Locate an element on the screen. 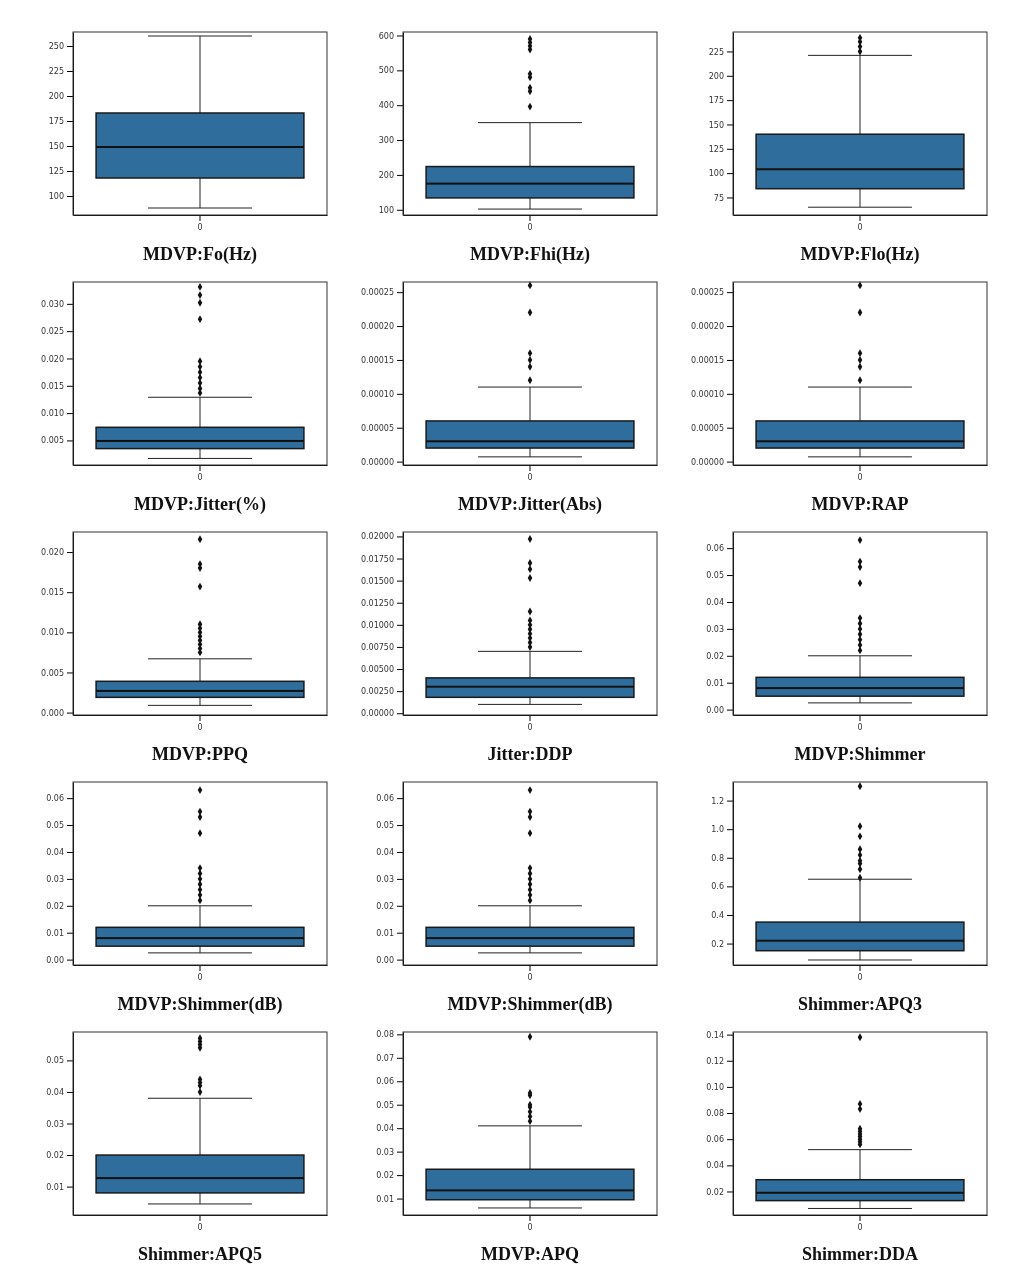 Image resolution: width=1016 pixels, height=1272 pixels. y-tick-label: 0.07 is located at coordinates (385, 1058).